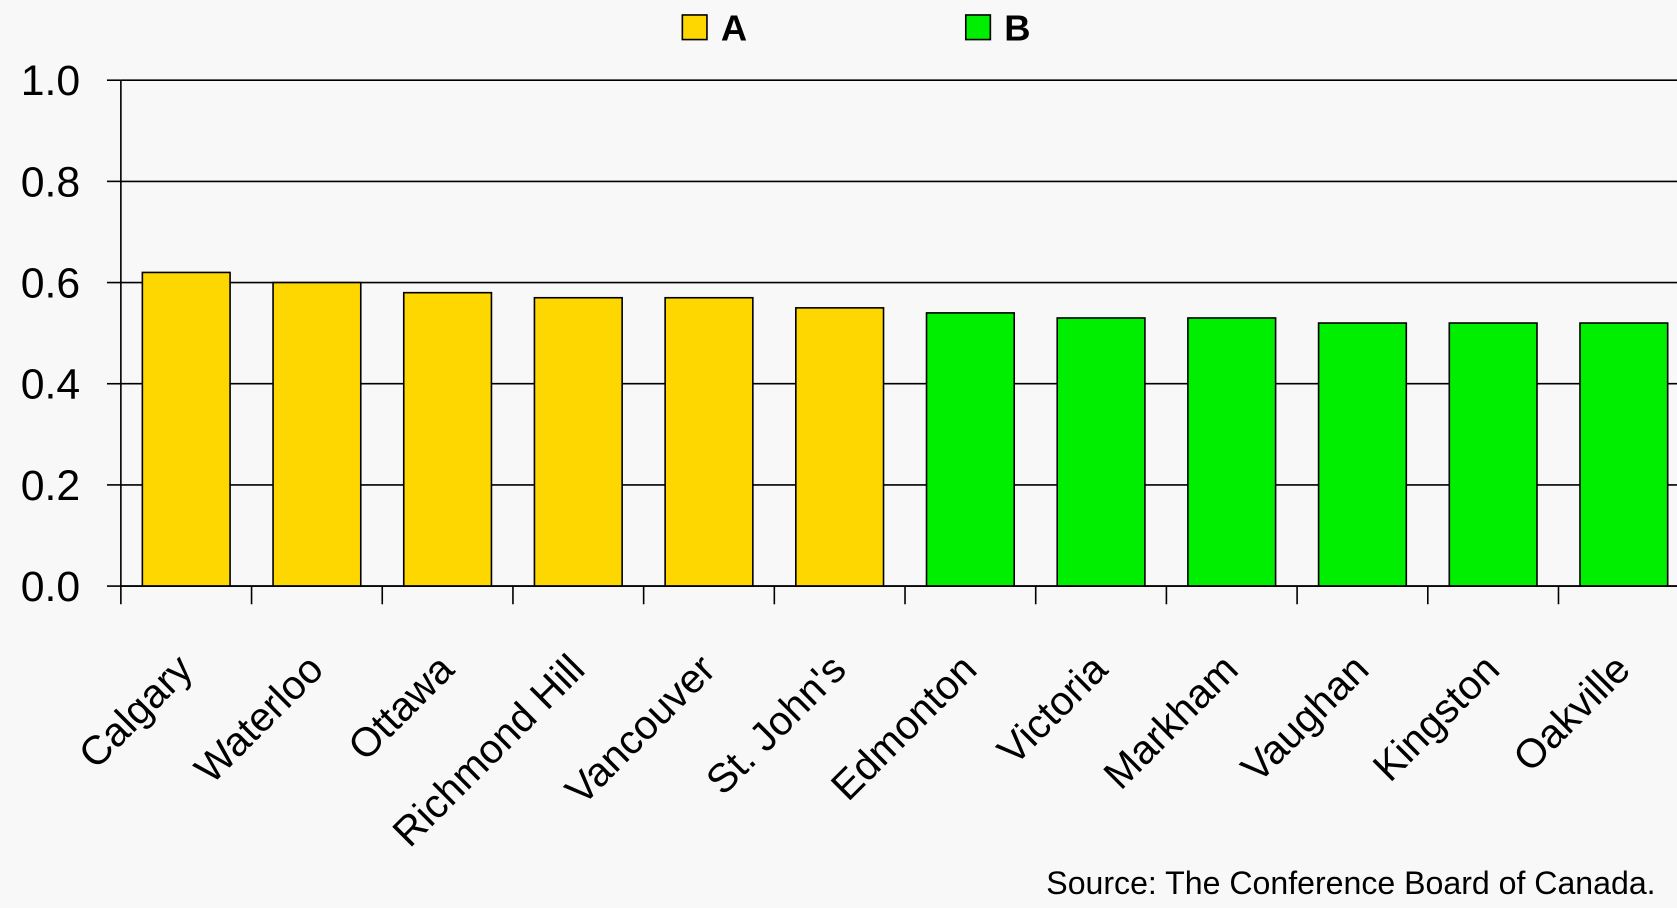 This screenshot has width=1677, height=908. I want to click on y-tick-label: 0.4, so click(50, 385).